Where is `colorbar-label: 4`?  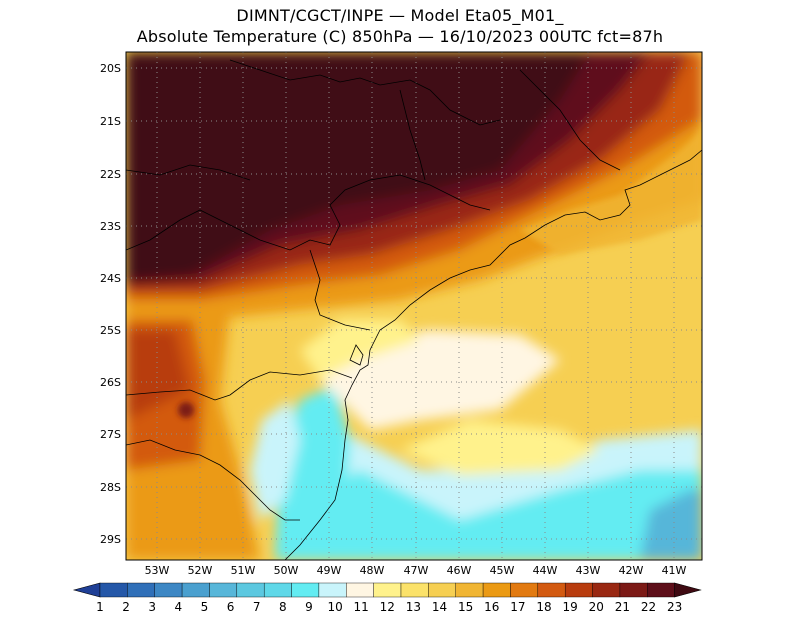 colorbar-label: 4 is located at coordinates (179, 607).